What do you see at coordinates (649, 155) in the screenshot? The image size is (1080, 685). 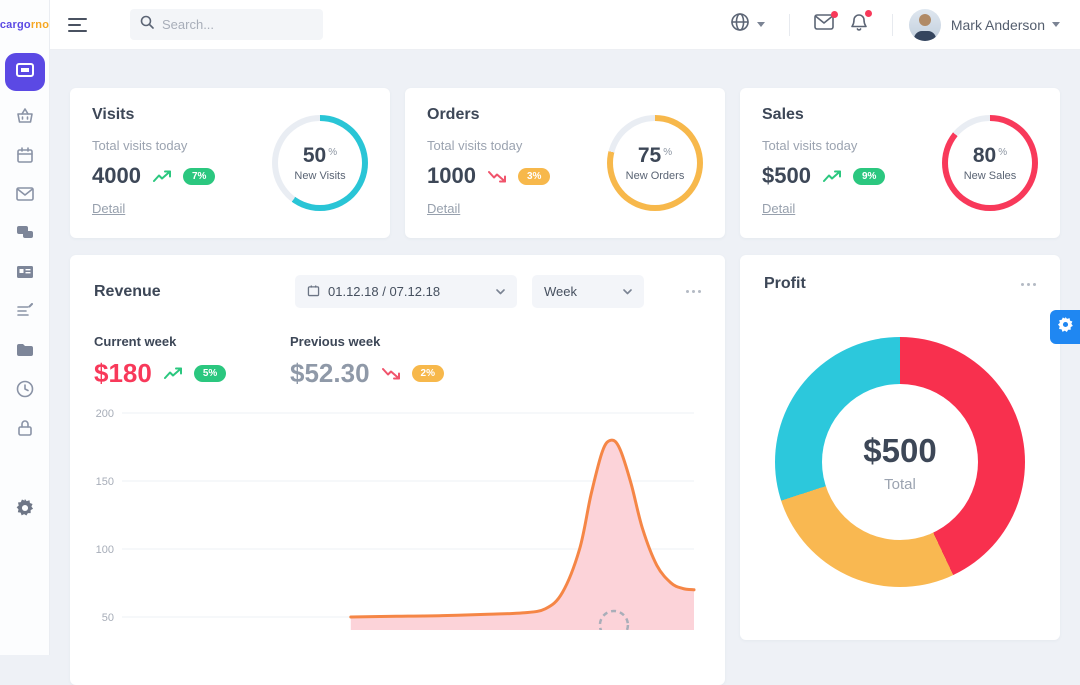 I see `ring-percent: 75` at bounding box center [649, 155].